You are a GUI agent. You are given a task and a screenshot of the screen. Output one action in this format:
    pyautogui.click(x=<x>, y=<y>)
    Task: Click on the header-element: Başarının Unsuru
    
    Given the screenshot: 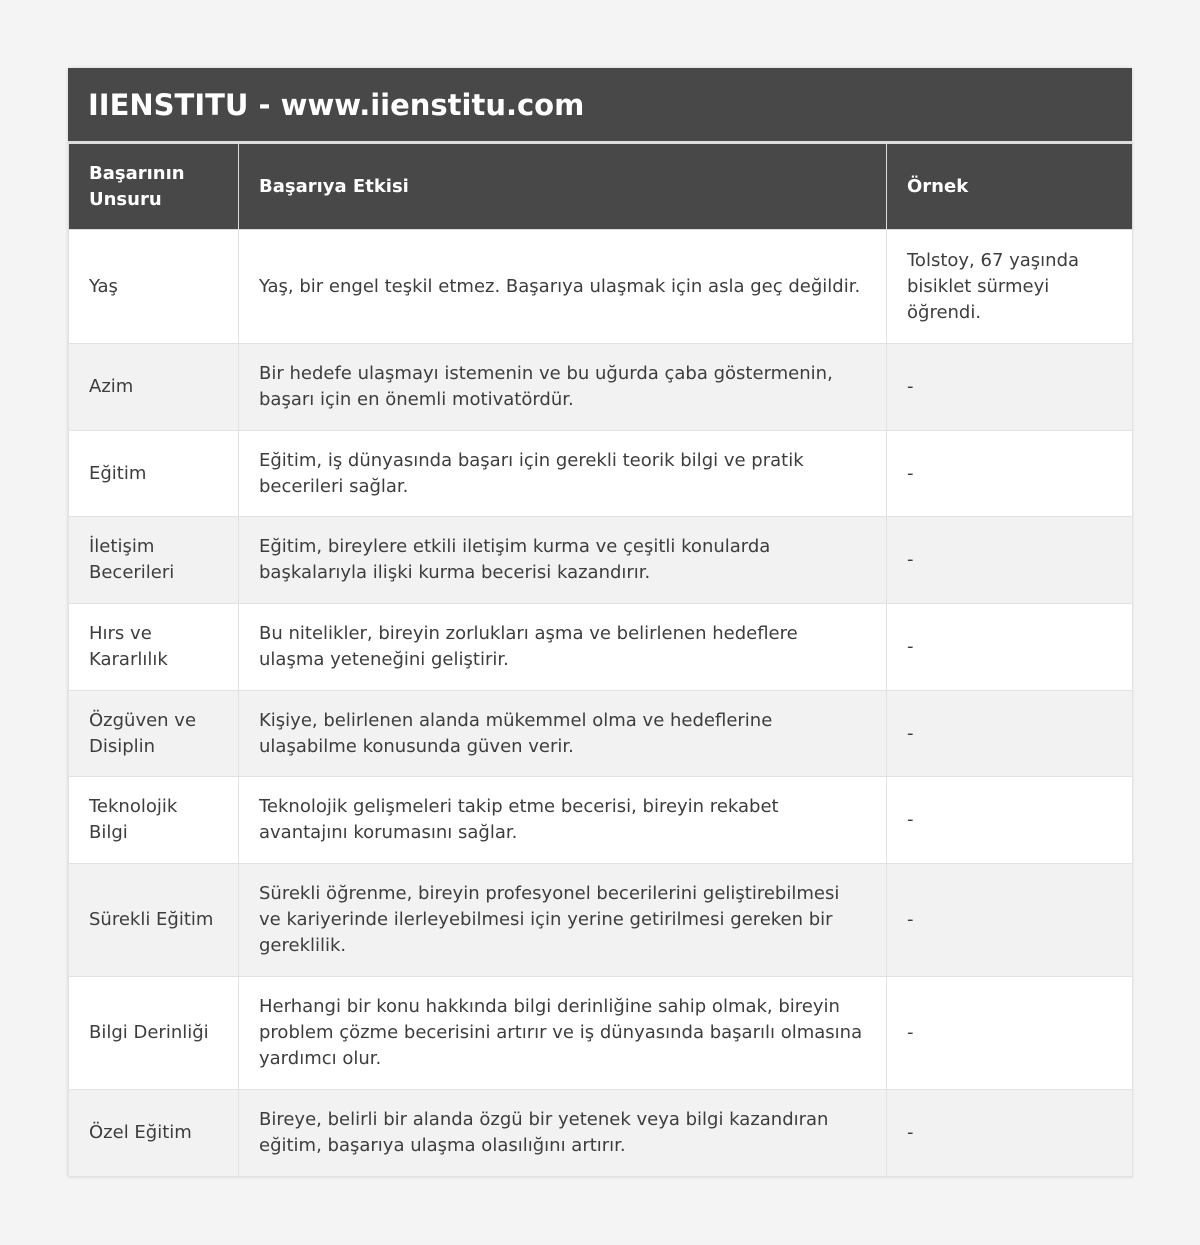 What is the action you would take?
    pyautogui.click(x=153, y=186)
    